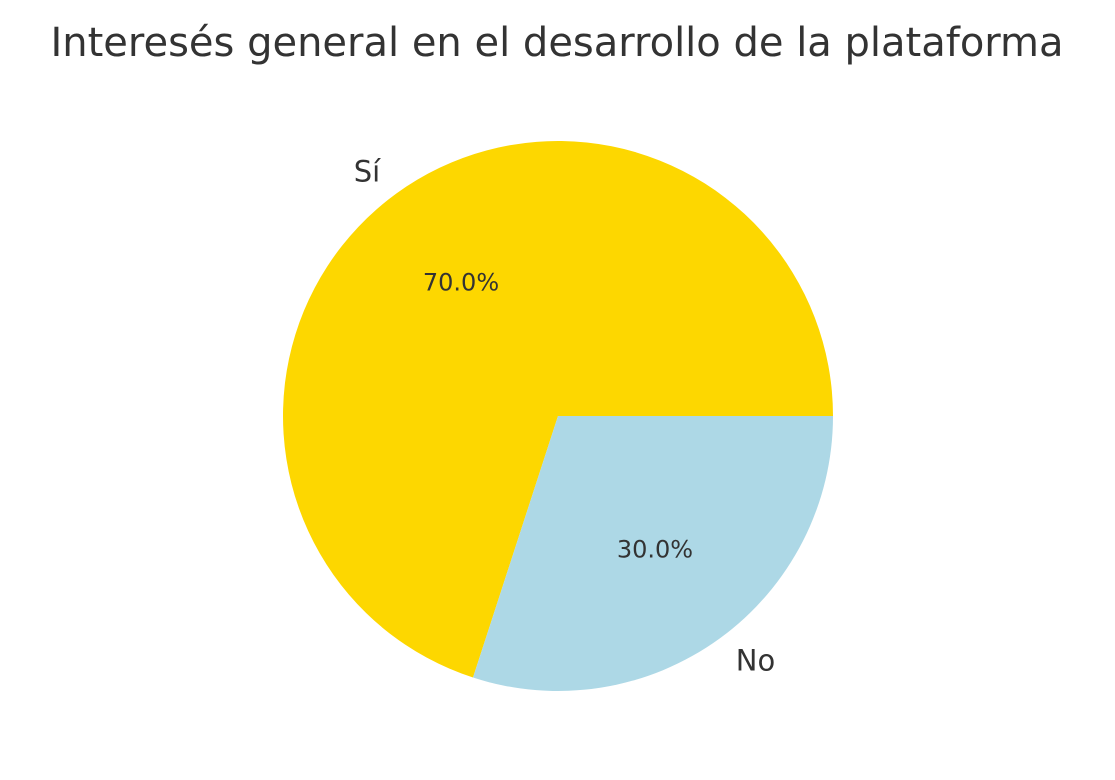 Image resolution: width=1115 pixels, height=780 pixels. I want to click on pie-label-no: No, so click(755, 661).